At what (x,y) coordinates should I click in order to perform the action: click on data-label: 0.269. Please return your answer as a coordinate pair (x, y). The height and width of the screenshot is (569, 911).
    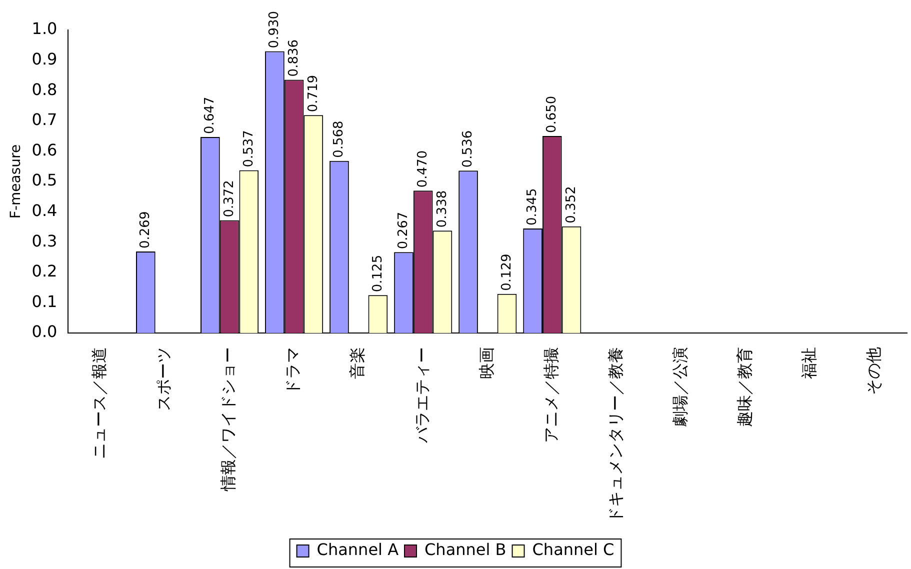
    Looking at the image, I should click on (146, 229).